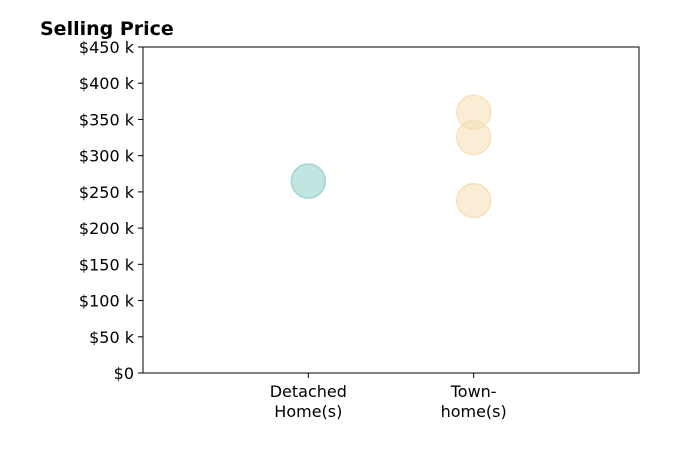  Describe the element at coordinates (107, 156) in the screenshot. I see `y-tick-label: $300 k` at that location.